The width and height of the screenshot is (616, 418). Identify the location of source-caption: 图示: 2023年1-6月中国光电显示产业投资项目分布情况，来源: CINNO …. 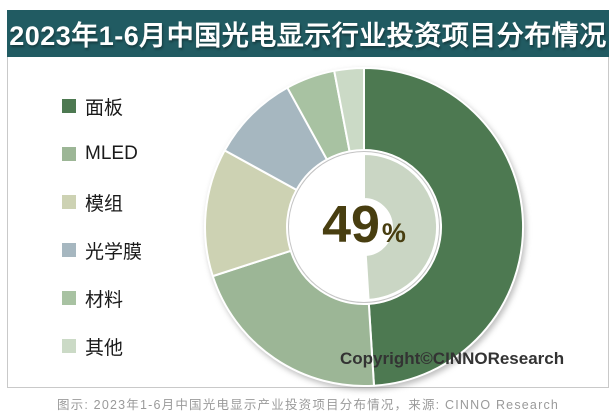
(308, 405).